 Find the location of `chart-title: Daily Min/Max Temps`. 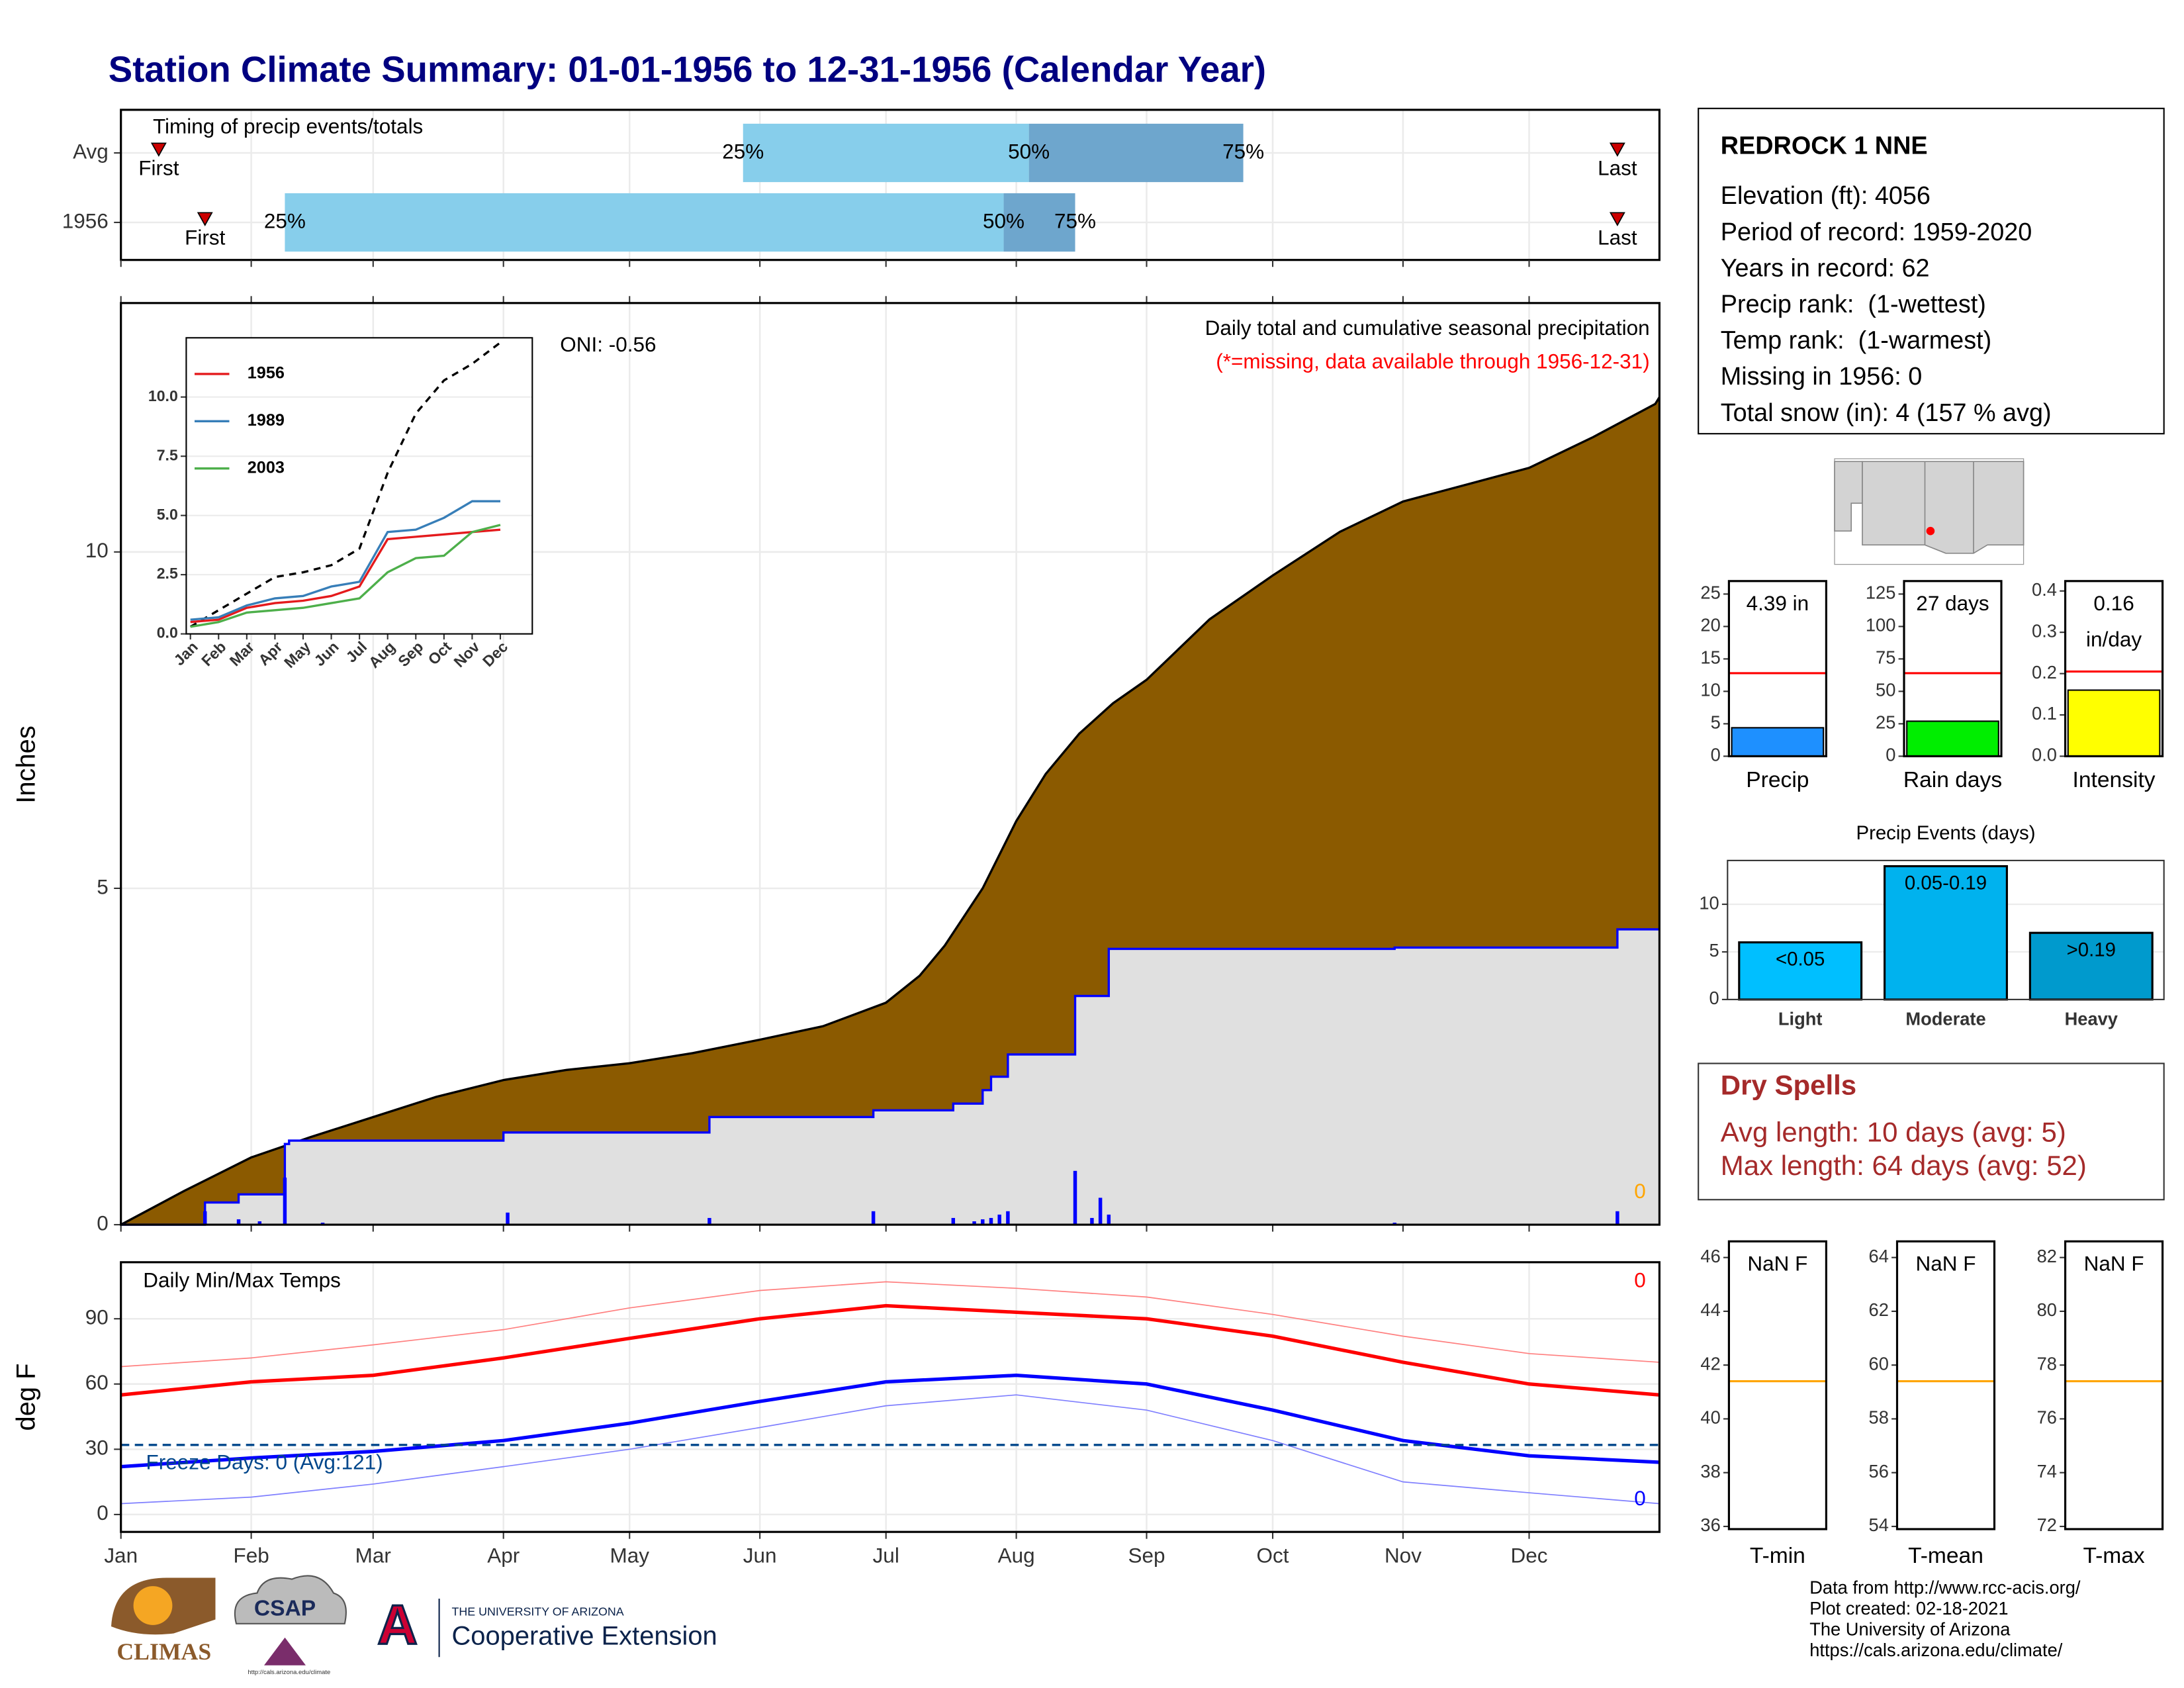

chart-title: Daily Min/Max Temps is located at coordinates (242, 1280).